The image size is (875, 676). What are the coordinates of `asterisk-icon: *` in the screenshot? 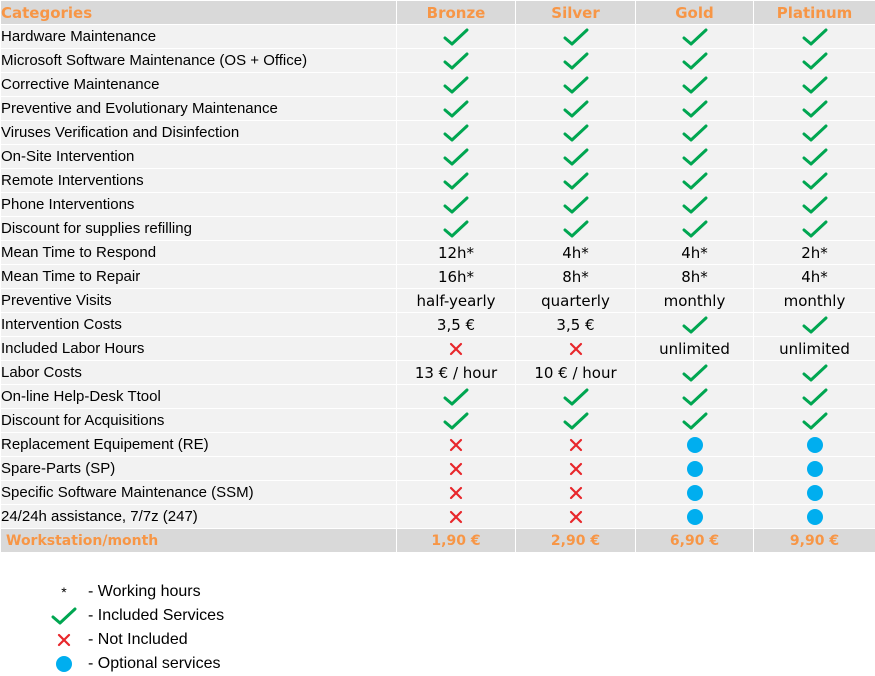 It's located at (64, 592).